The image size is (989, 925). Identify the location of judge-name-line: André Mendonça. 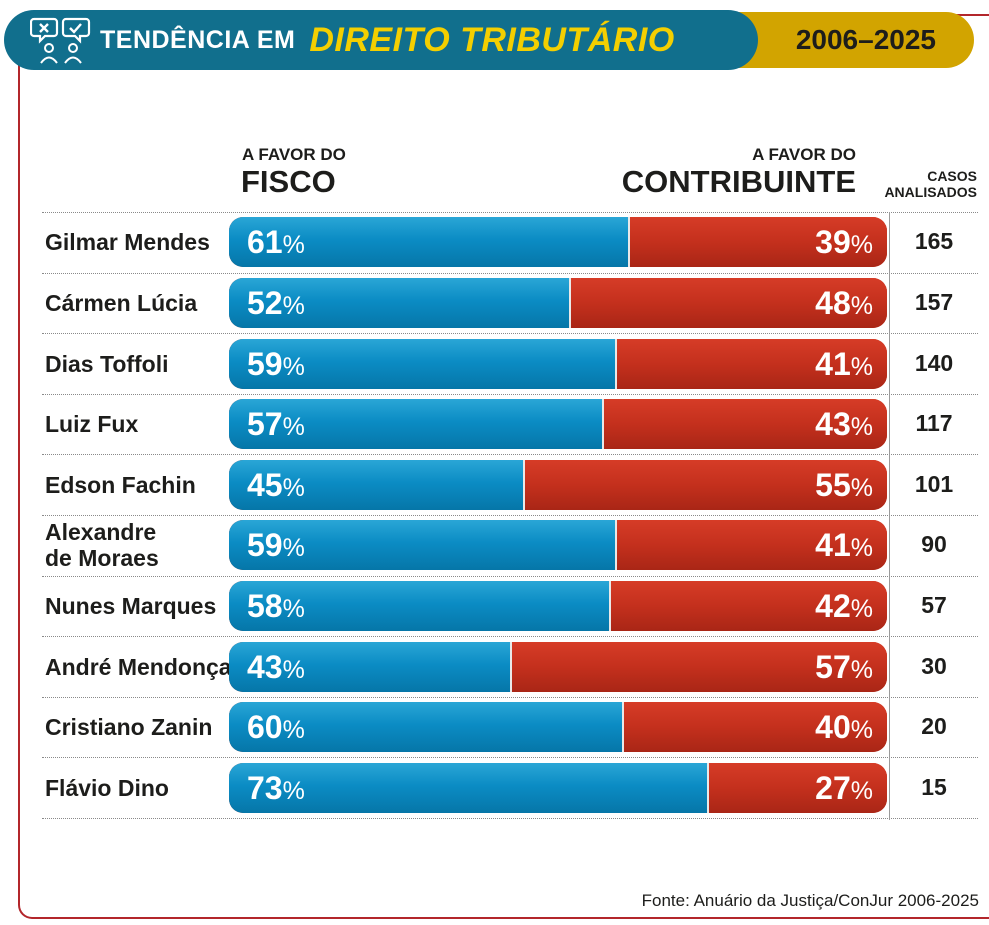
(138, 666).